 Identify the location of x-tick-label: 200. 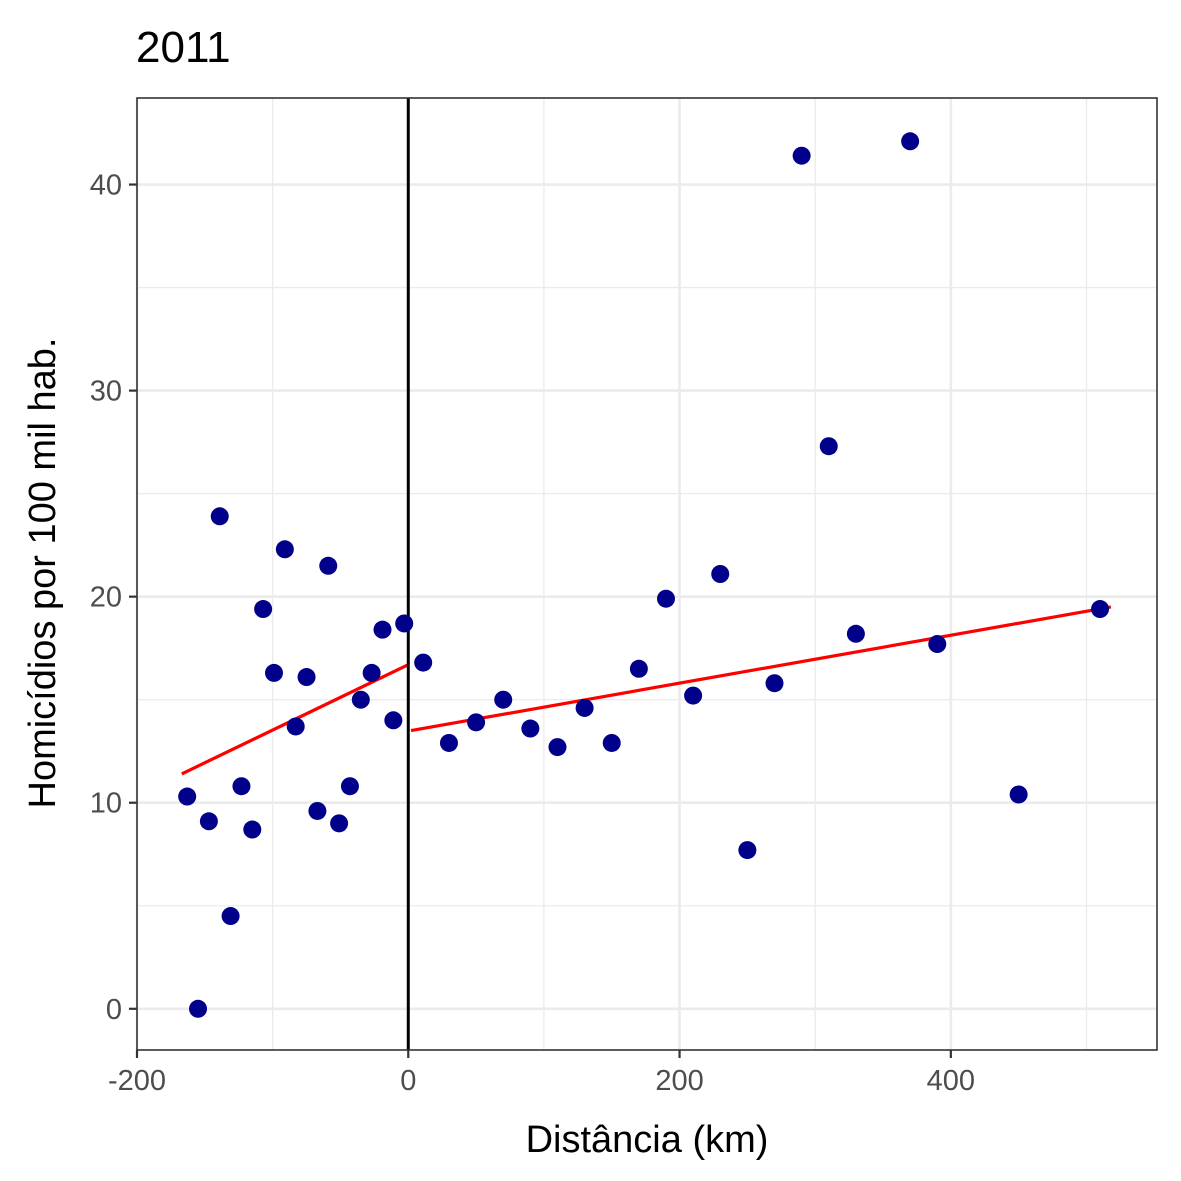
(679, 1081).